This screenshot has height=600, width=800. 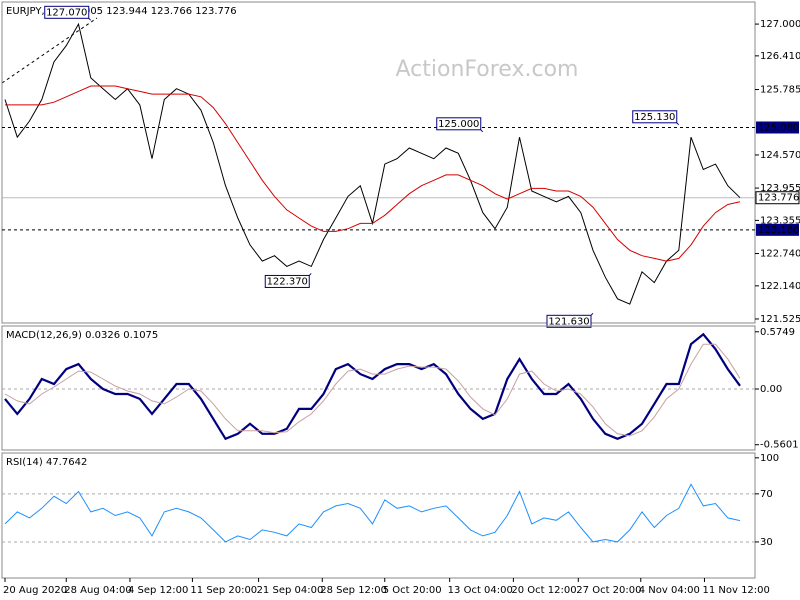 I want to click on y-tick-label: 123.355, so click(x=780, y=220).